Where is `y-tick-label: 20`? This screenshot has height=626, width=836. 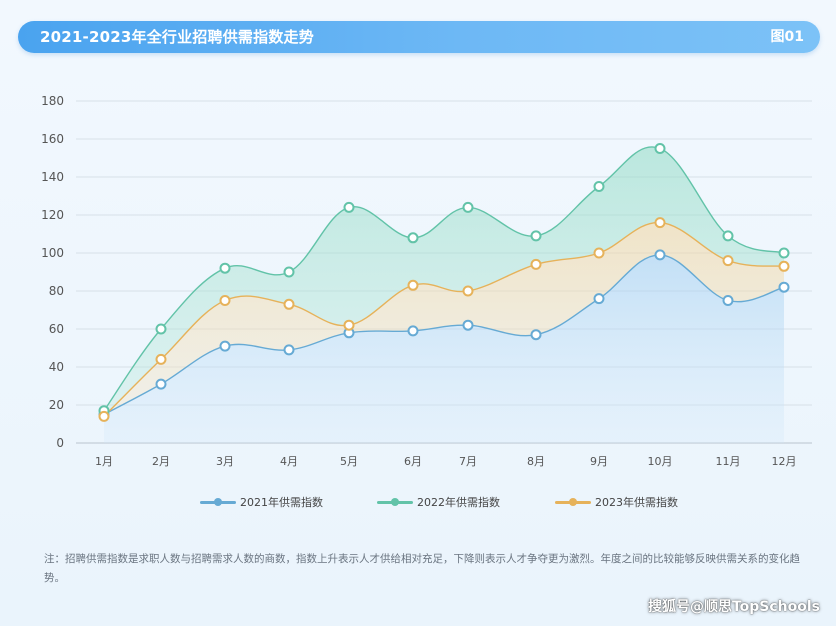
y-tick-label: 20 is located at coordinates (56, 405).